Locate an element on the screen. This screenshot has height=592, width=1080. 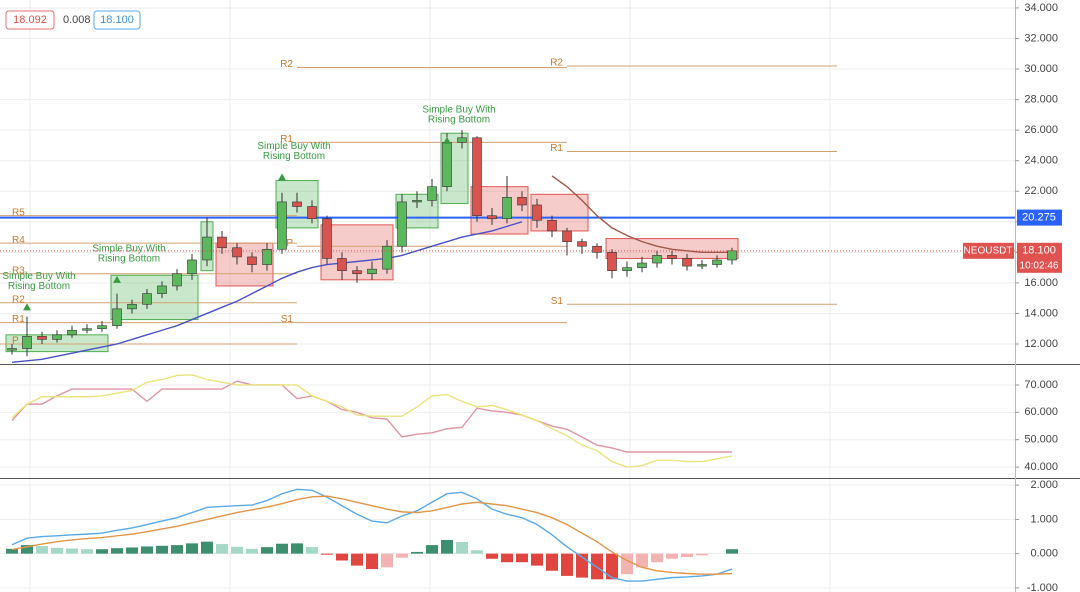
y-tick-label: 30.000 is located at coordinates (1041, 69).